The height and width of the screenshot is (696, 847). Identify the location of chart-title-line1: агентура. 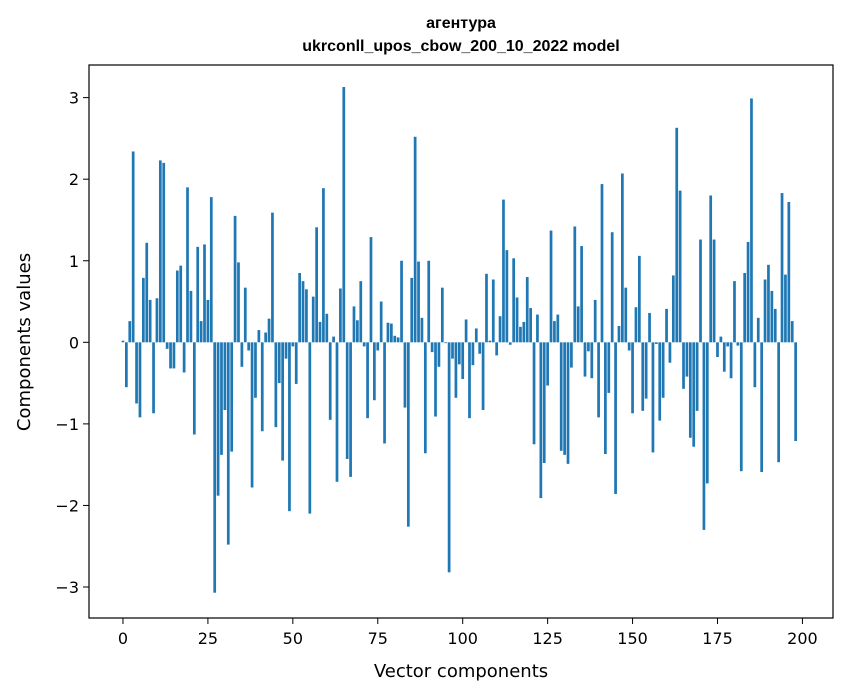
(461, 23).